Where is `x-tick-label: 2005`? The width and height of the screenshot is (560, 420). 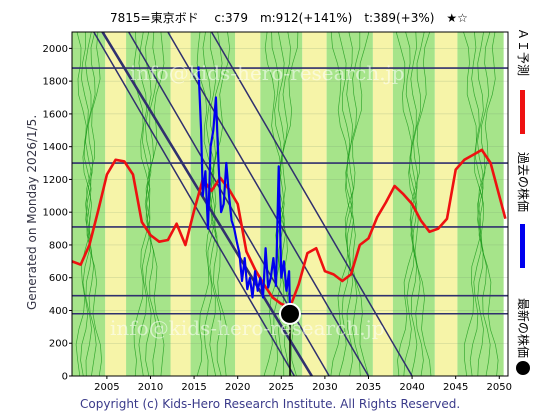 x-tick-label: 2005 is located at coordinates (106, 387).